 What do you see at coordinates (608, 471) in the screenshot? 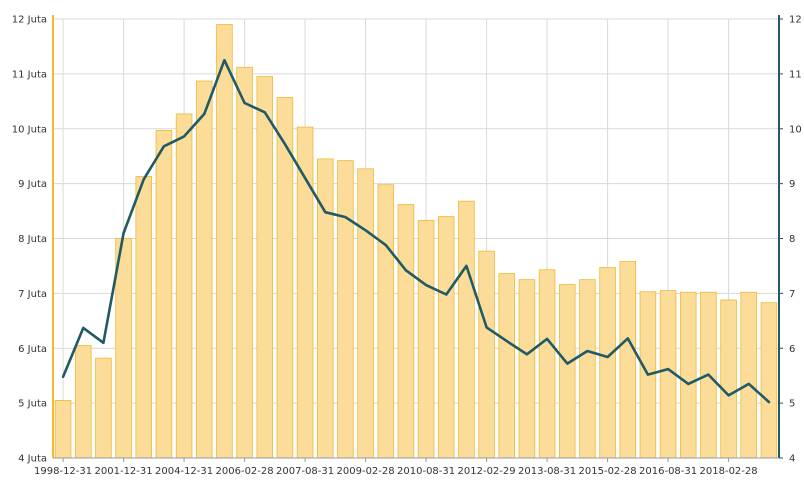
I see `x-tick-label: 2015-02-28` at bounding box center [608, 471].